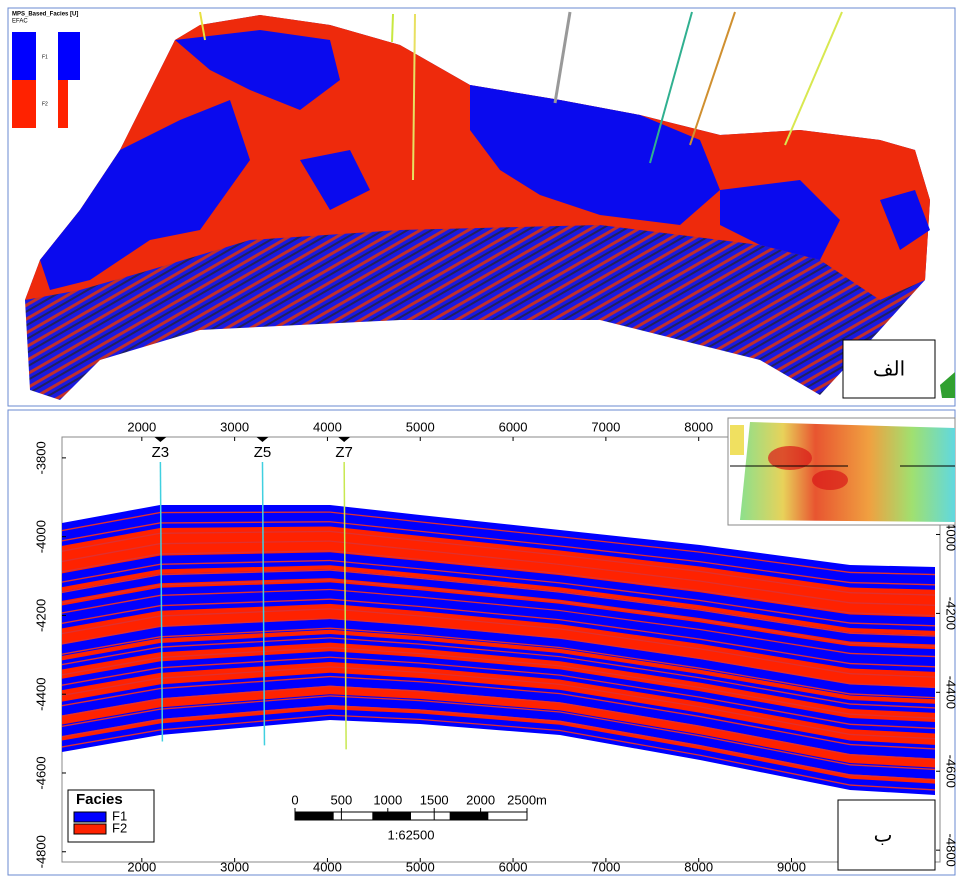  Describe the element at coordinates (342, 799) in the screenshot. I see `scale-tick-label: 500` at that location.